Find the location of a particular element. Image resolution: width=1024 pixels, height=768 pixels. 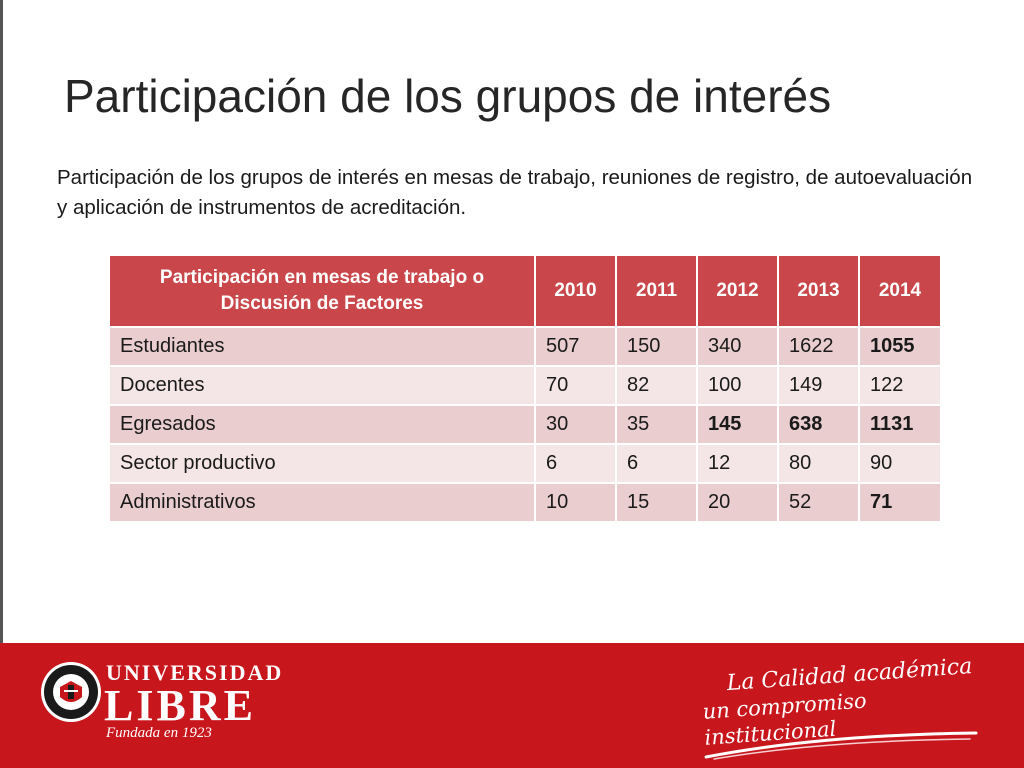

table-cell: 12 is located at coordinates (737, 463).